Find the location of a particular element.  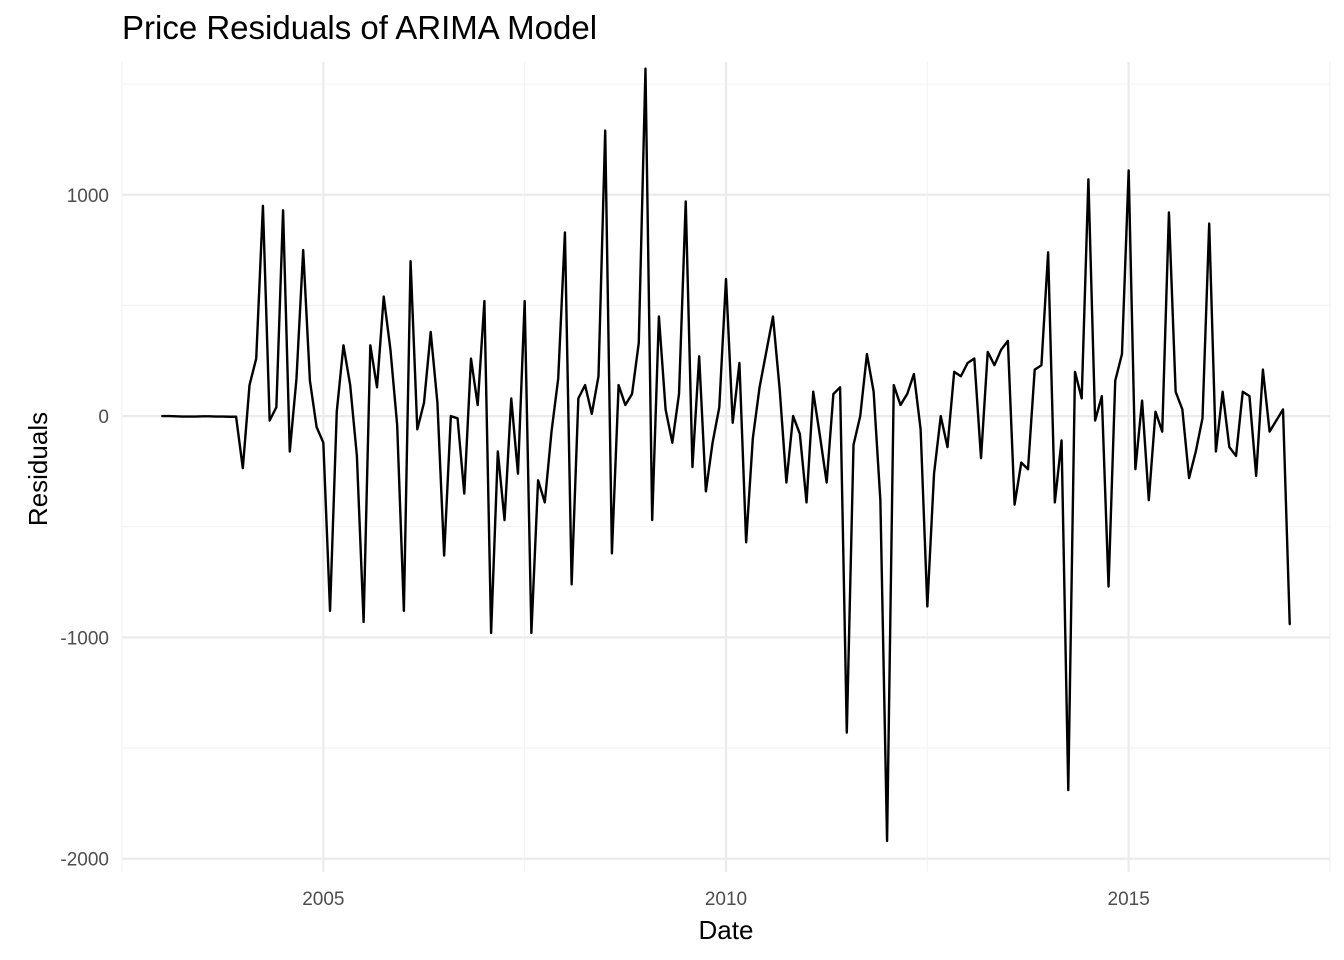

x-axis-title: Date is located at coordinates (726, 930).